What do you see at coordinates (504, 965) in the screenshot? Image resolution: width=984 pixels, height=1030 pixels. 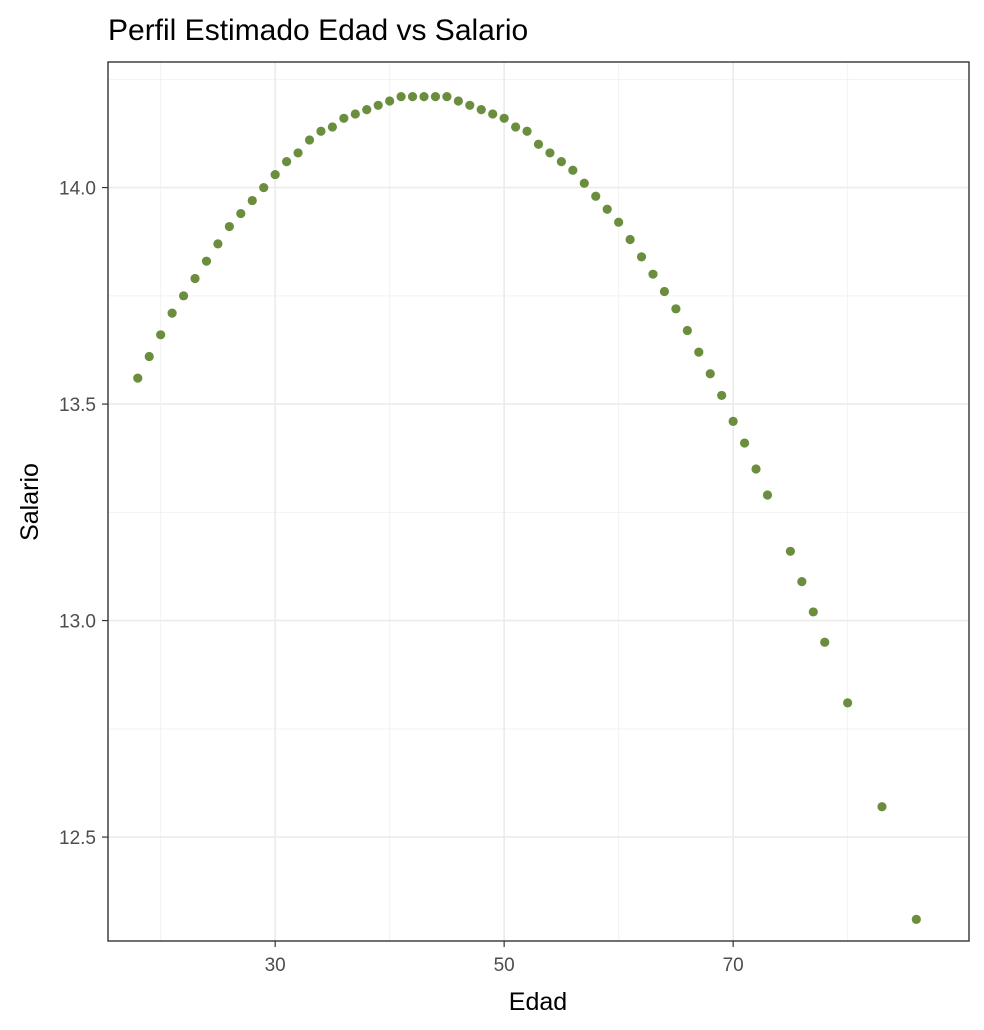 I see `x-tick-label: 50` at bounding box center [504, 965].